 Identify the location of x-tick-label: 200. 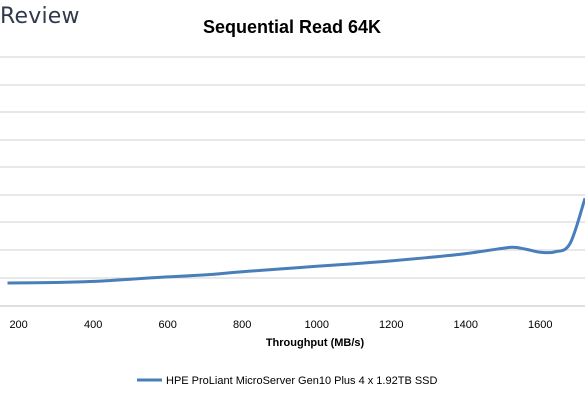
(18, 325).